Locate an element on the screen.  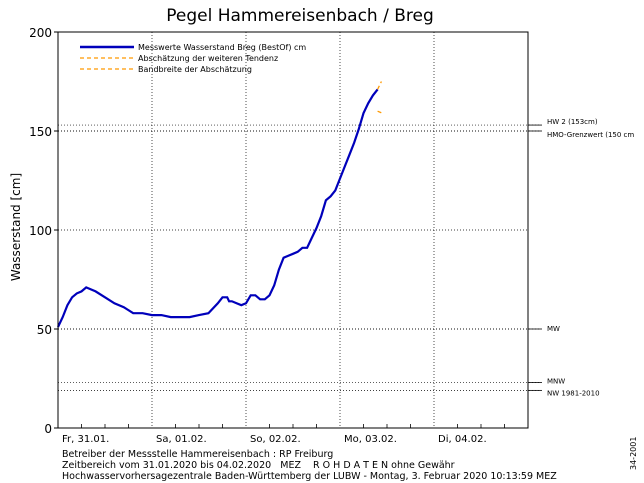
legend-label-1: Abschätzung der weiteren Tendenz is located at coordinates (208, 58).